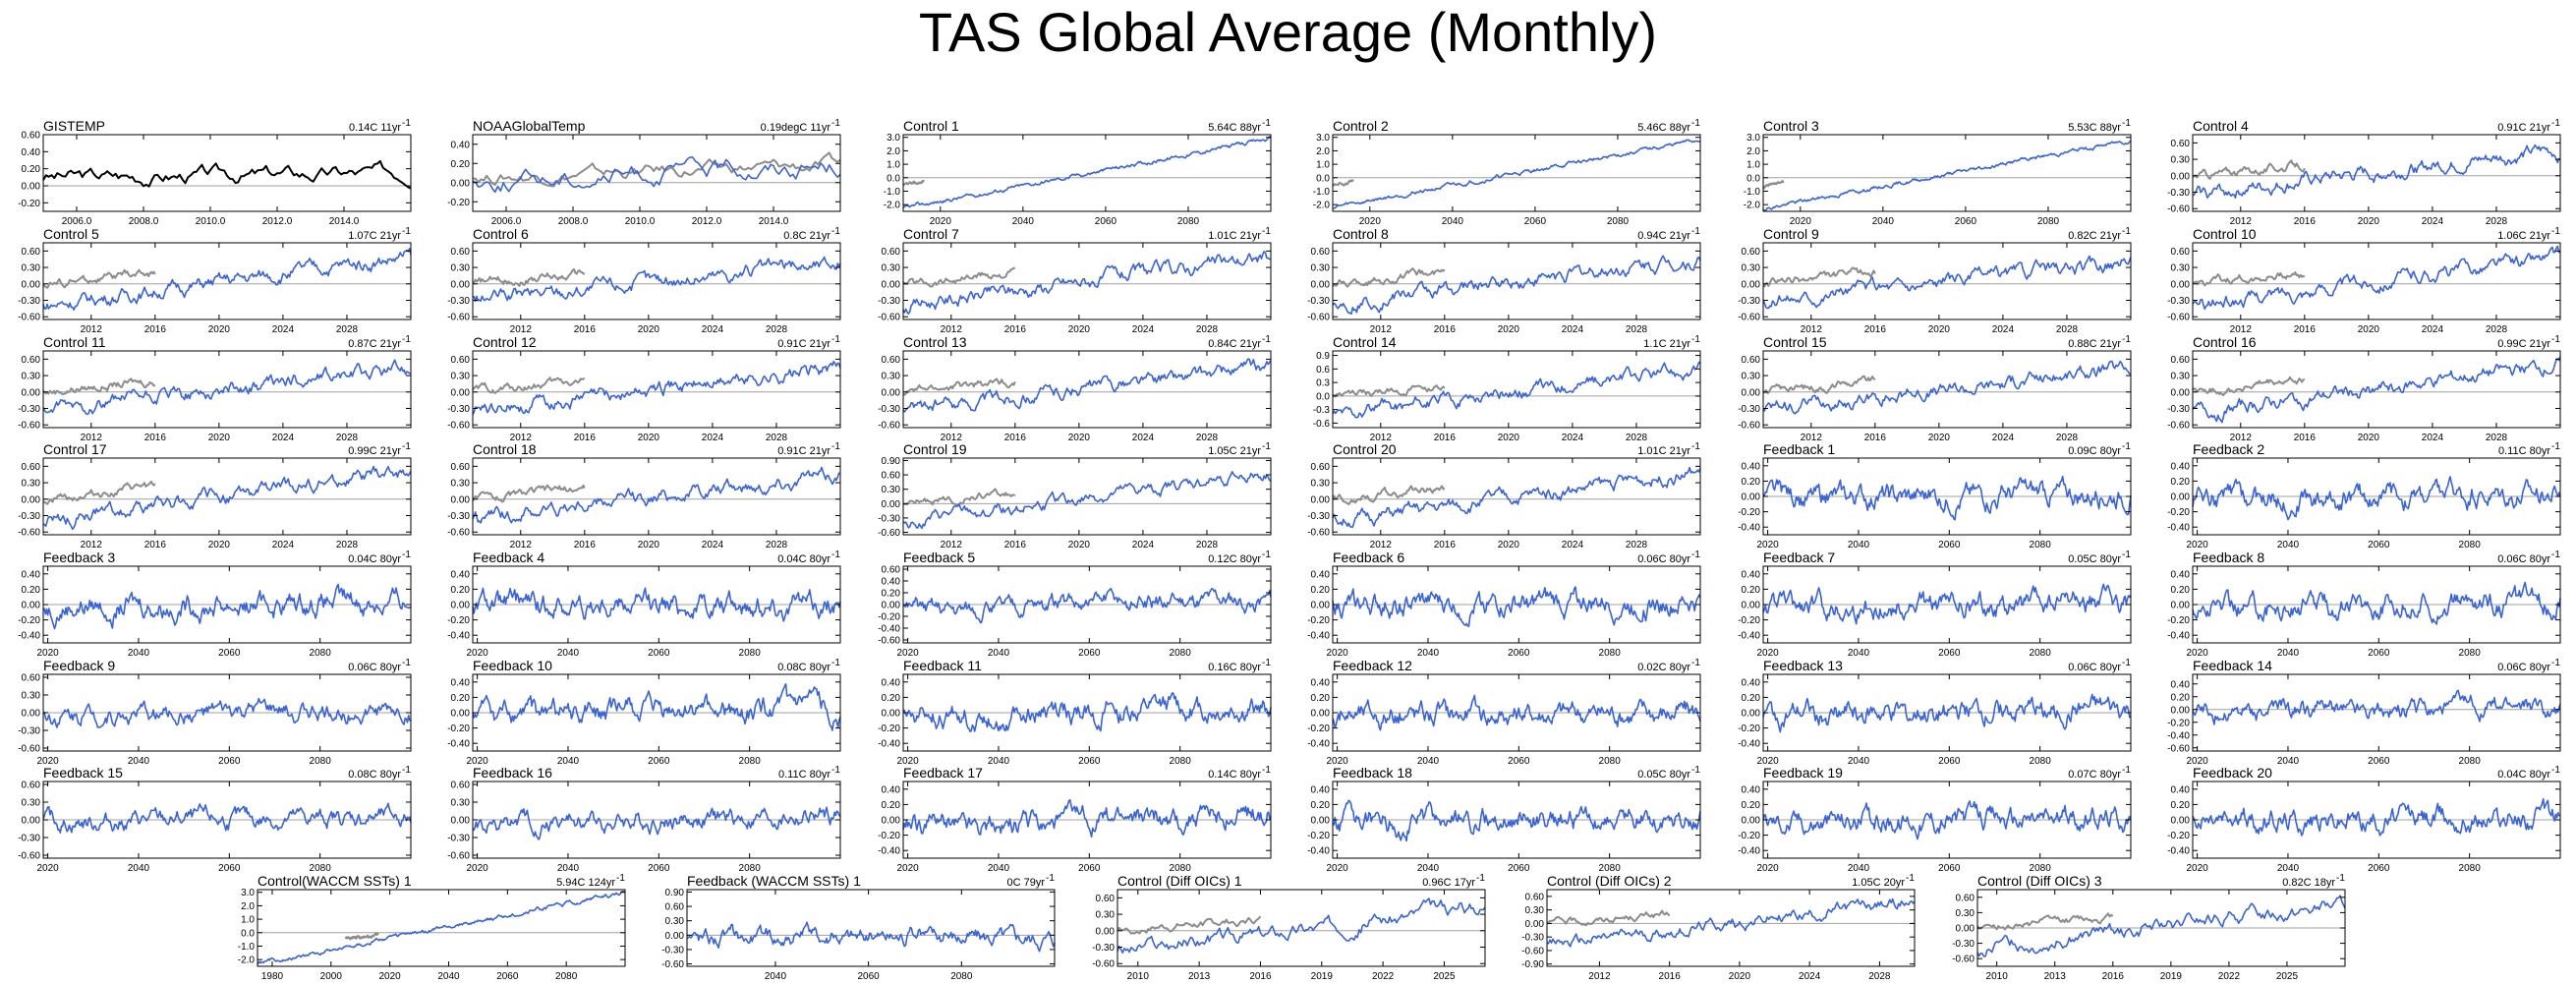 This screenshot has width=2576, height=984. Describe the element at coordinates (892, 268) in the screenshot. I see `y-tick-label: 0.30` at that location.